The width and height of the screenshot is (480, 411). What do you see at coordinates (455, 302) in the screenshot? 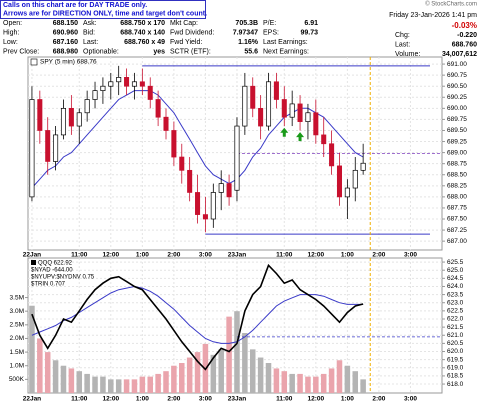
I see `y-tick-label: 623.0` at bounding box center [455, 302].